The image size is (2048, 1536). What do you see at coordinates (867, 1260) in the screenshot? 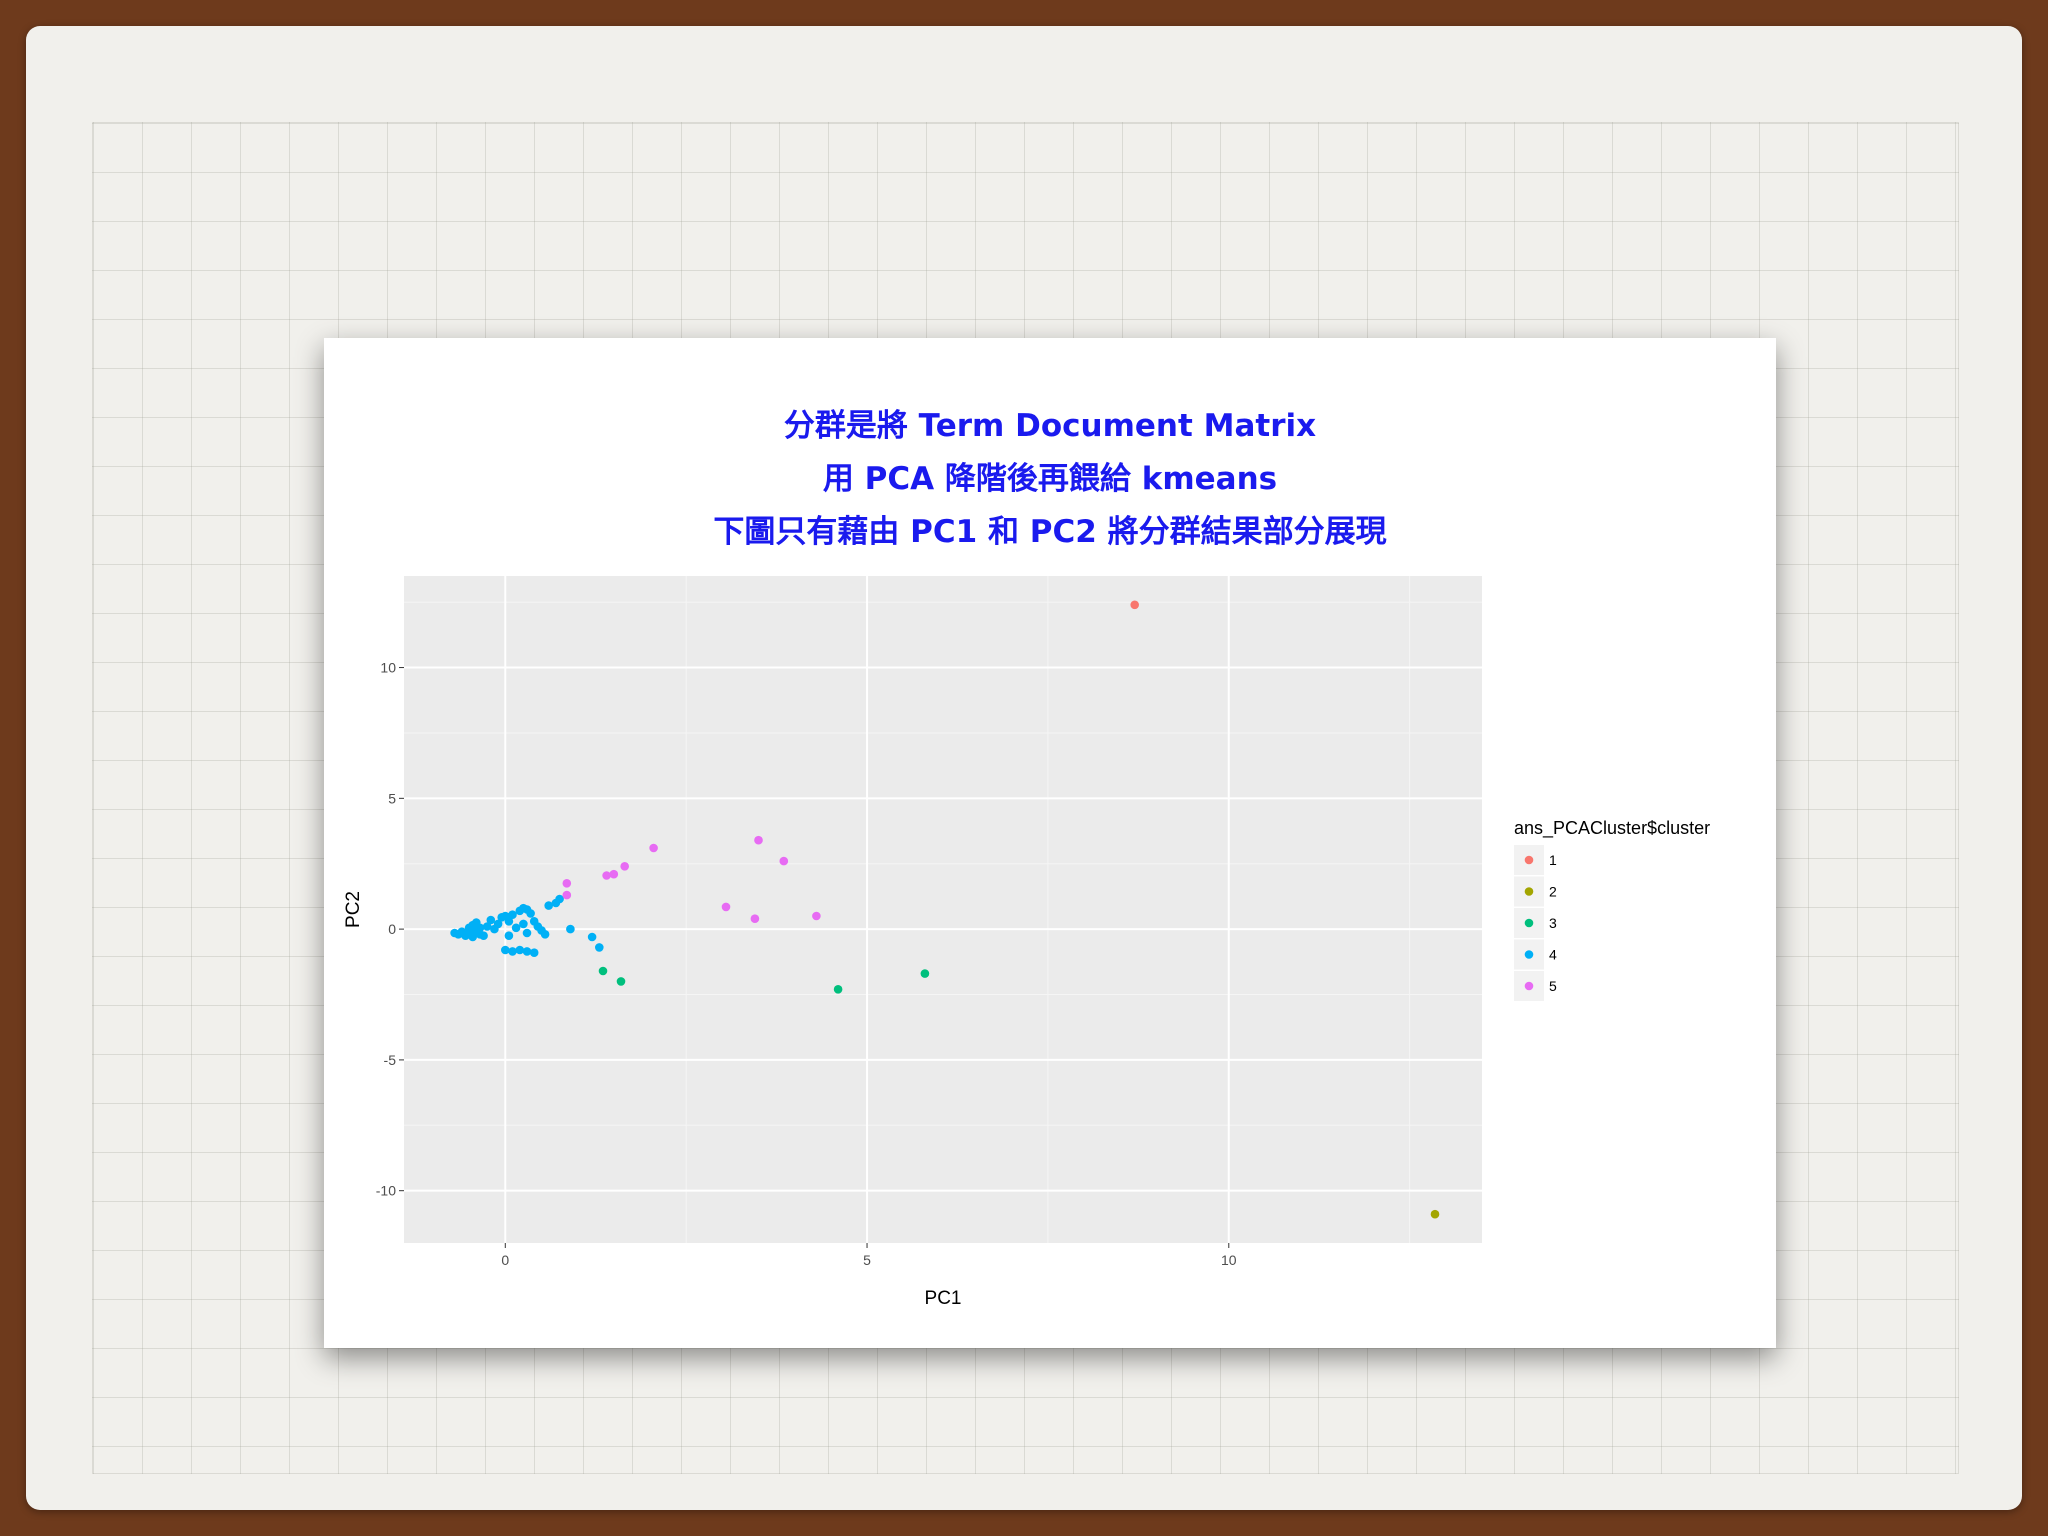
I see `x-tick-label: 5` at bounding box center [867, 1260].